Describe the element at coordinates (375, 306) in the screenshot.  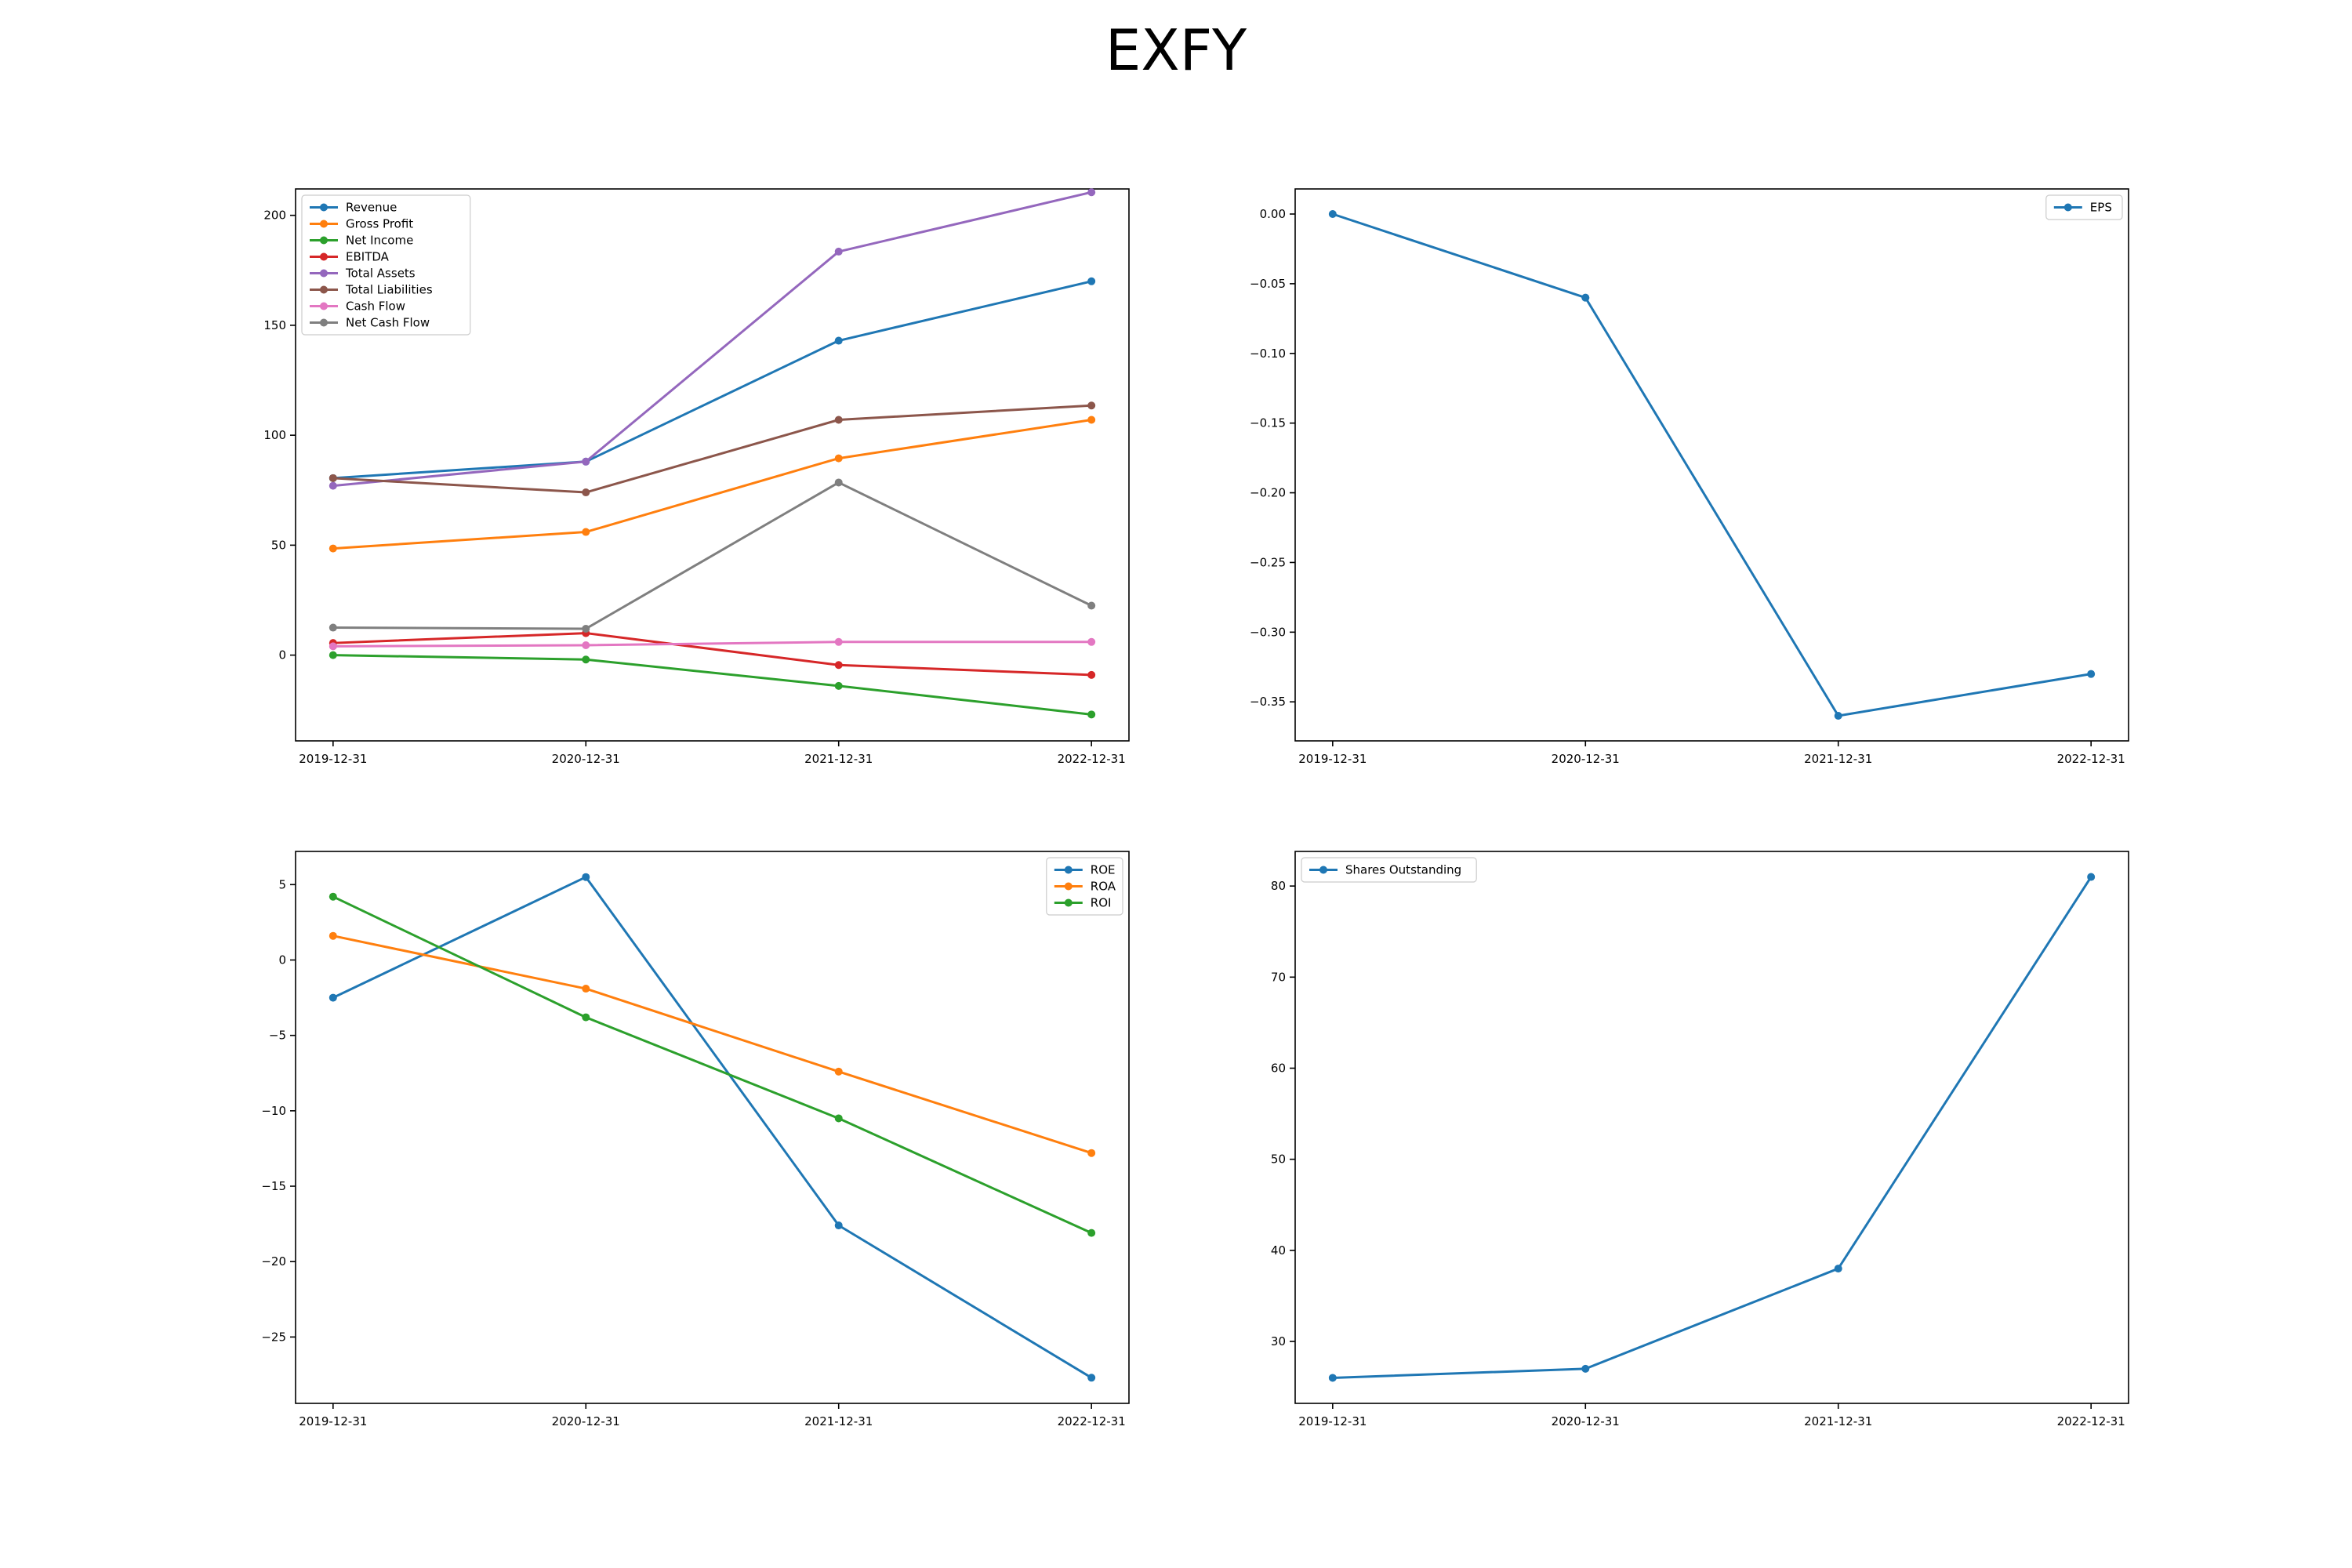
I see `legend-label: Cash Flow` at that location.